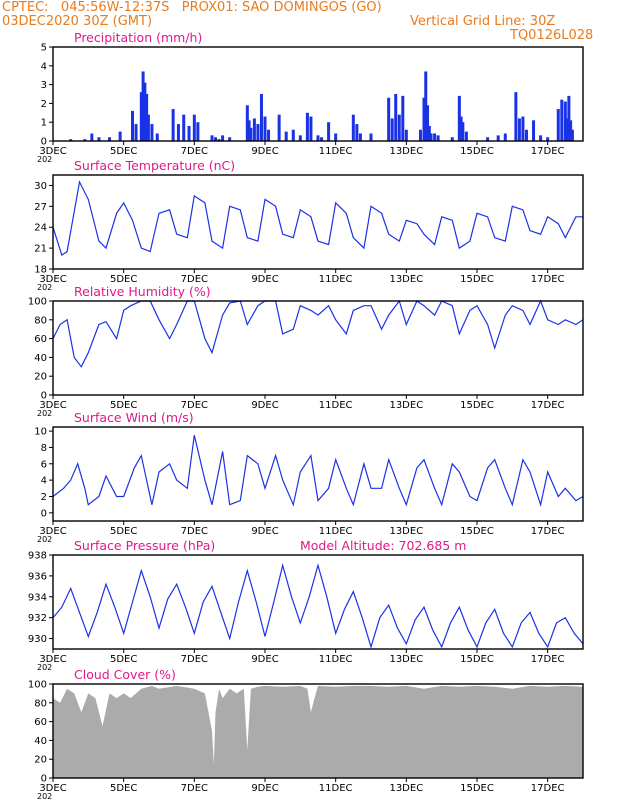 The height and width of the screenshot is (800, 618). Describe the element at coordinates (194, 531) in the screenshot. I see `x-tick-label: 7DEC` at that location.